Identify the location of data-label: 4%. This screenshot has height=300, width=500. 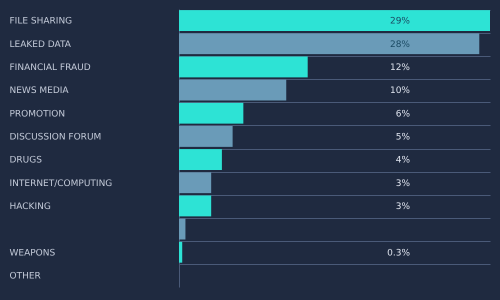
(403, 161).